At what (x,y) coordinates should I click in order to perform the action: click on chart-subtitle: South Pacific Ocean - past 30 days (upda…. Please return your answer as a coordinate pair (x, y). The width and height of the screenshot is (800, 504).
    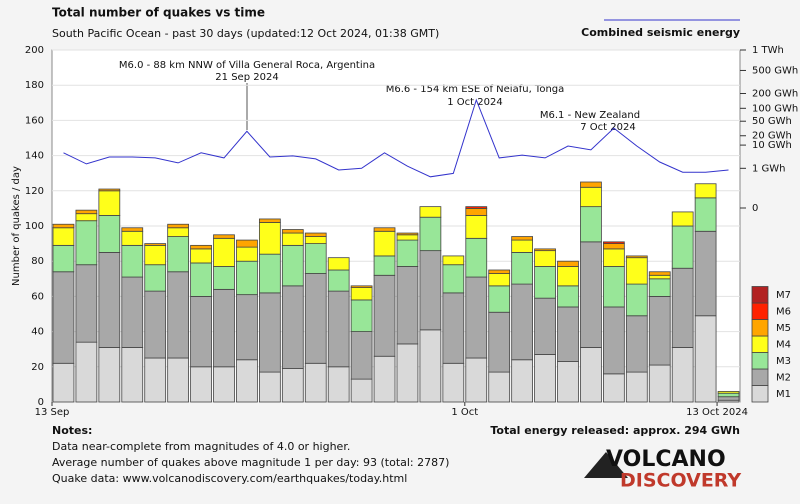
    Looking at the image, I should click on (245, 33).